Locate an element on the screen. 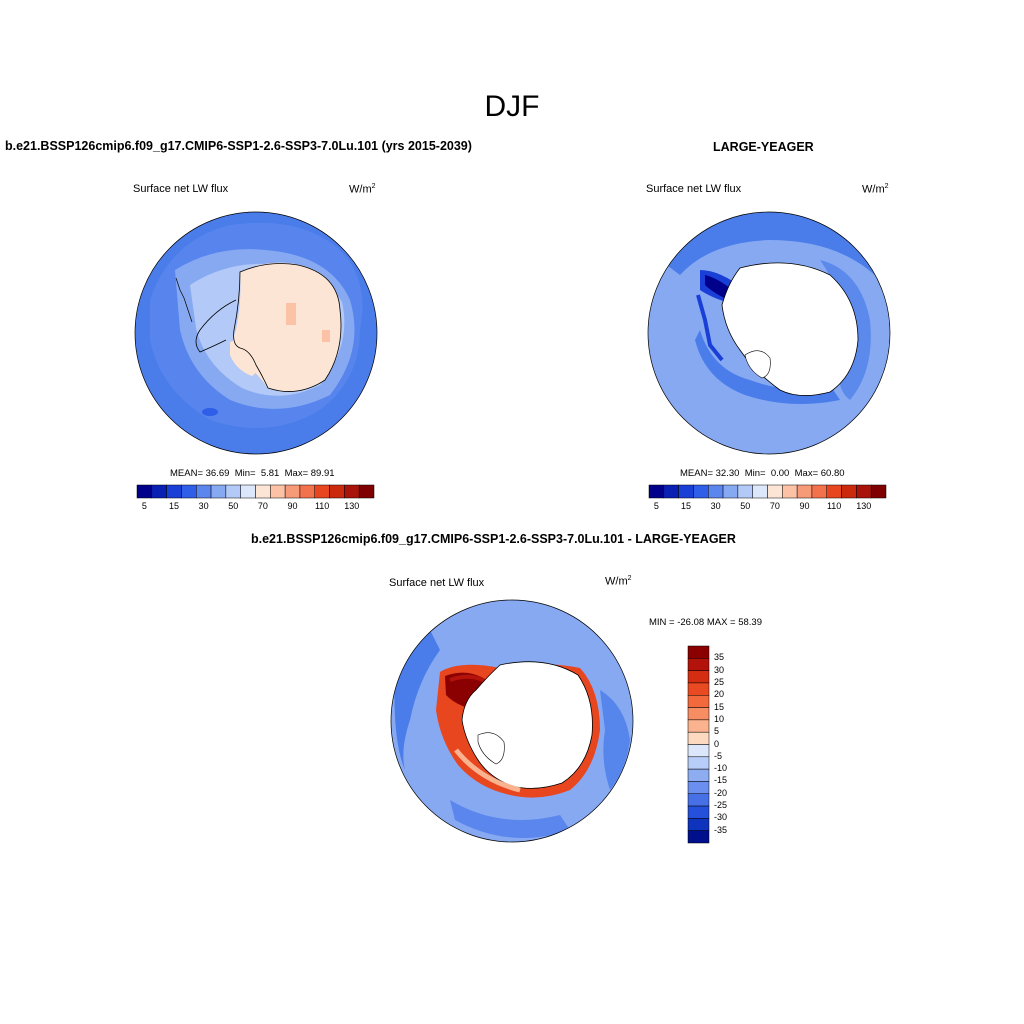  colorbar-panel2-tick-label: 90 is located at coordinates (804, 506).